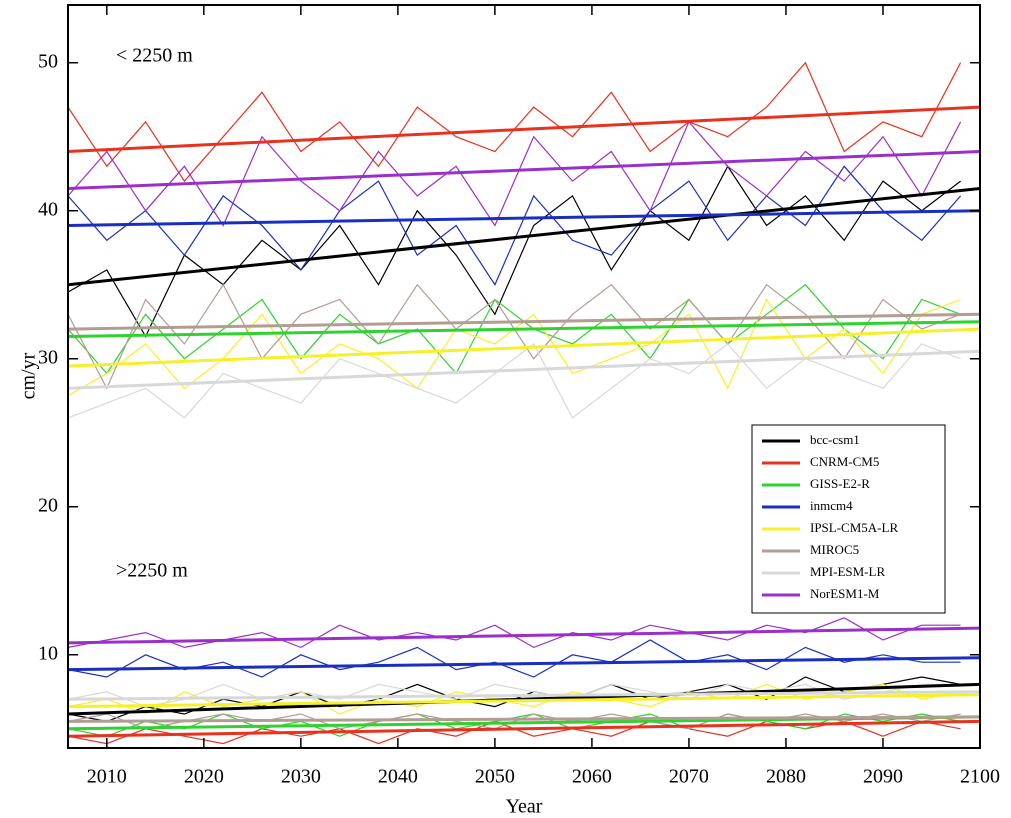  Describe the element at coordinates (689, 777) in the screenshot. I see `x-tick-label: 2070` at that location.